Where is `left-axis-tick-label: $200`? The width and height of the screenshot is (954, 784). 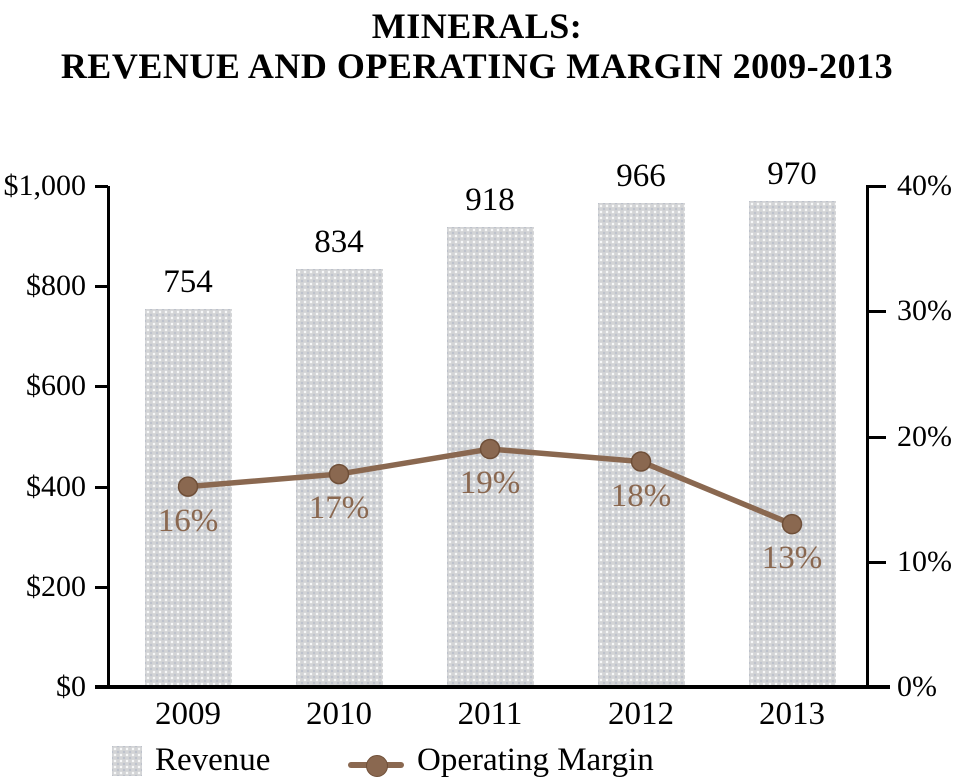 left-axis-tick-label: $200 is located at coordinates (56, 586).